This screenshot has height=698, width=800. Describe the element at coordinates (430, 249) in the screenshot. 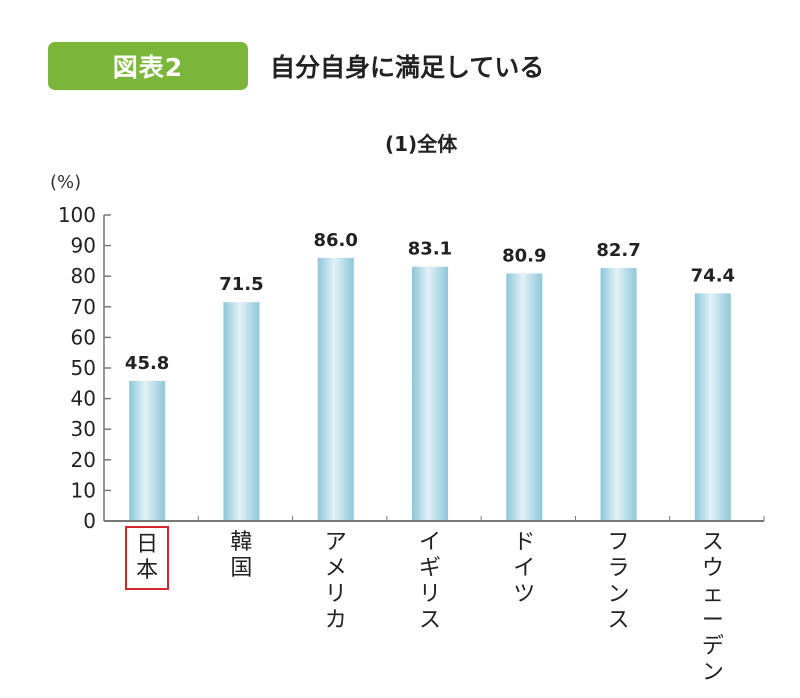

I see `bar-value-label: 83.1` at that location.